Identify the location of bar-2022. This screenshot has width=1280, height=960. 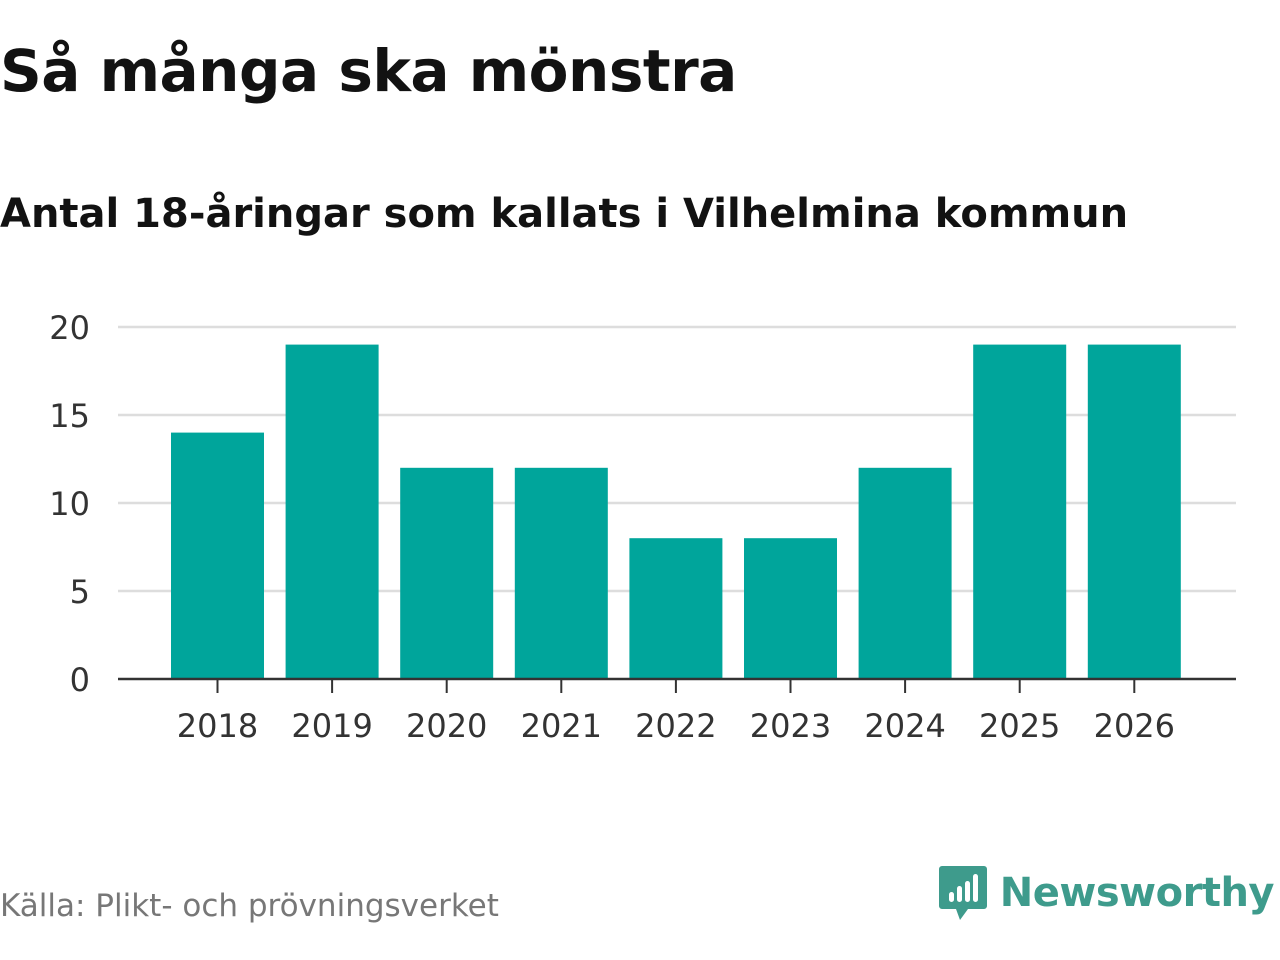
(676, 608).